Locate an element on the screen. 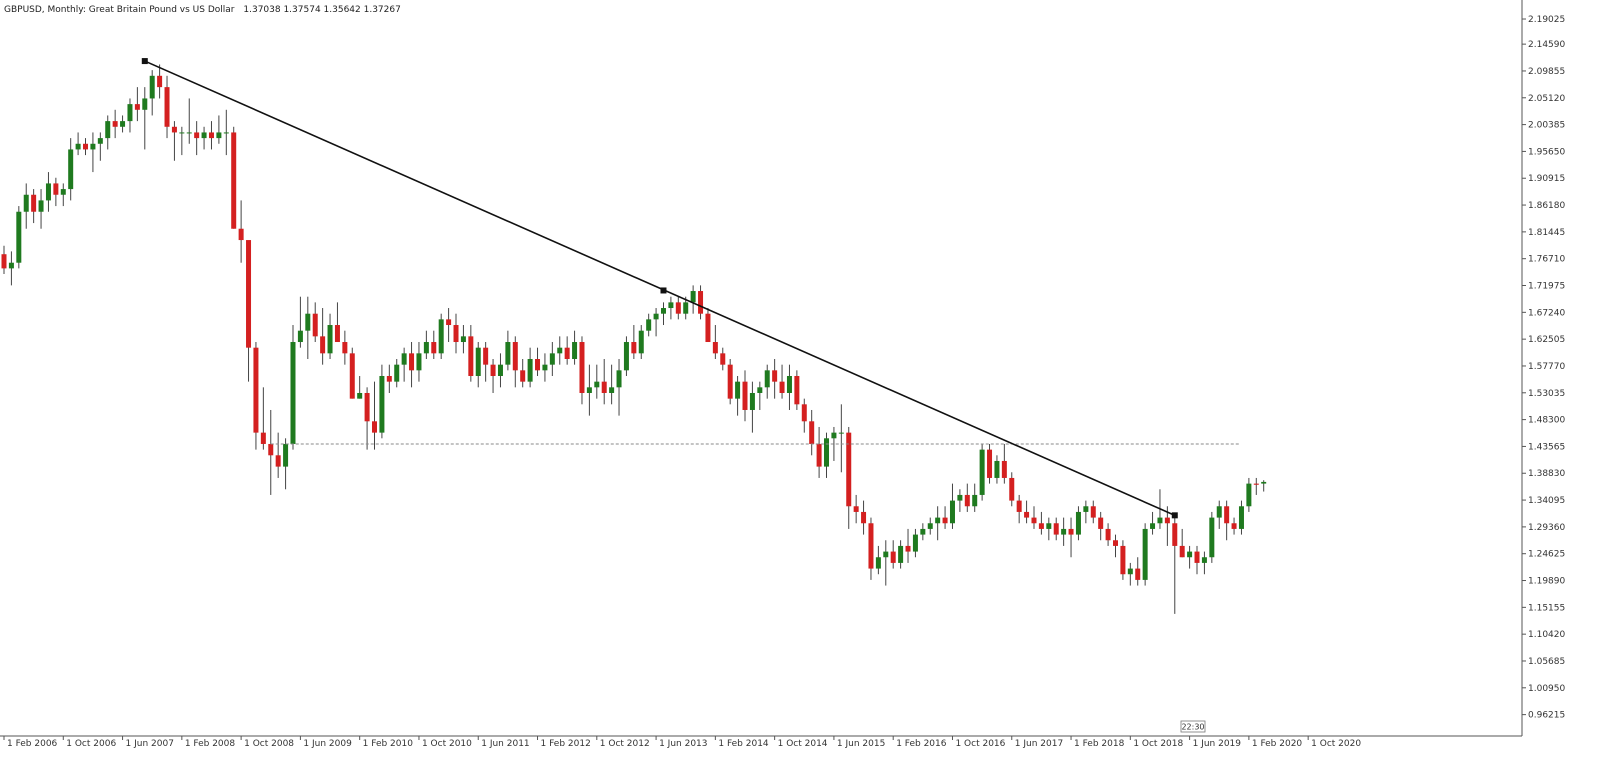 The image size is (1600, 767). trendline-anchor-end is located at coordinates (1174, 515).